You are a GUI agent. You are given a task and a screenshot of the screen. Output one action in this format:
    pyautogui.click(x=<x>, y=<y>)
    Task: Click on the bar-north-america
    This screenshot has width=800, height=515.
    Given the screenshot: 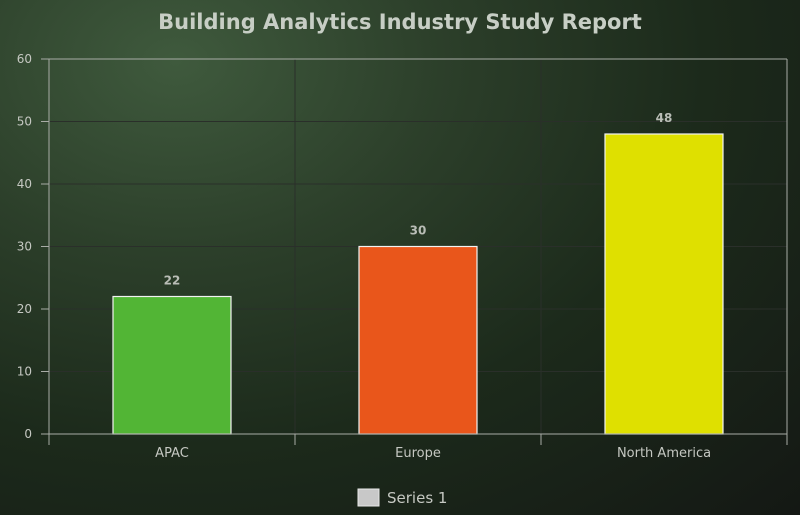 What is the action you would take?
    pyautogui.click(x=664, y=284)
    